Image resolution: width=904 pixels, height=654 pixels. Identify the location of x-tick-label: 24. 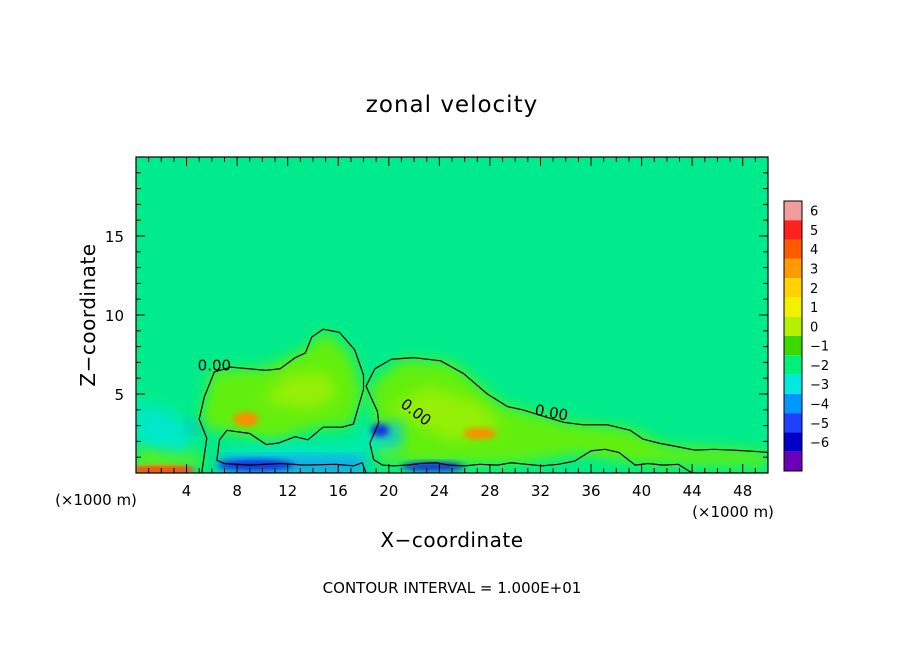
(439, 491).